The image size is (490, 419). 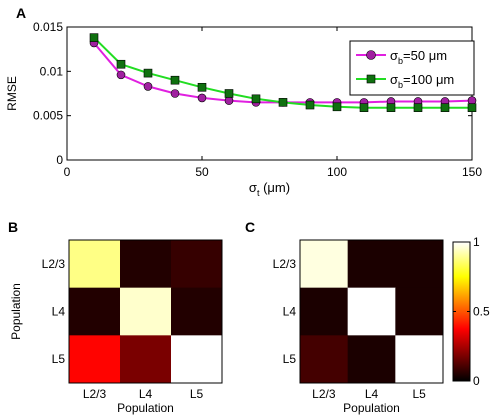 I want to click on heatmap-c-labels: L2/3 L4 L5 L2/3 L4 L5, so click(x=350, y=329).